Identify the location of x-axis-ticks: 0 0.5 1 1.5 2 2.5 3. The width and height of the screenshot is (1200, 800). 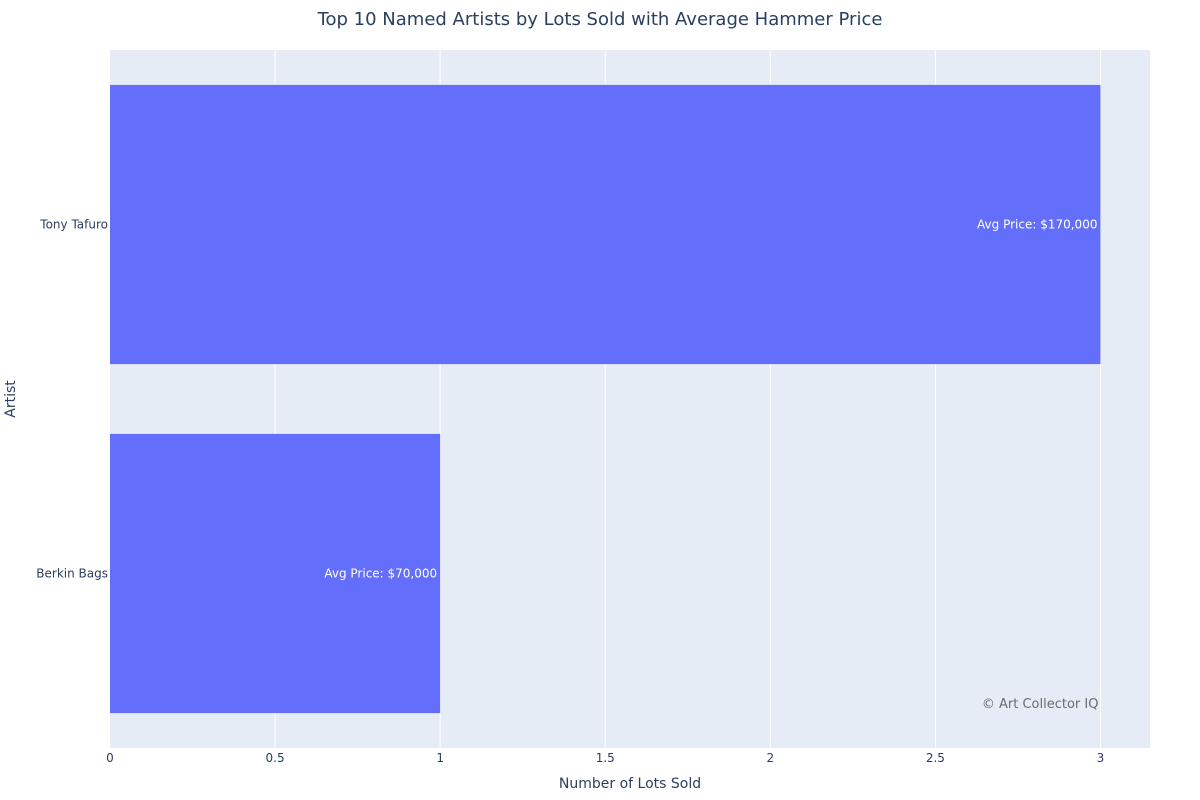
(605, 758).